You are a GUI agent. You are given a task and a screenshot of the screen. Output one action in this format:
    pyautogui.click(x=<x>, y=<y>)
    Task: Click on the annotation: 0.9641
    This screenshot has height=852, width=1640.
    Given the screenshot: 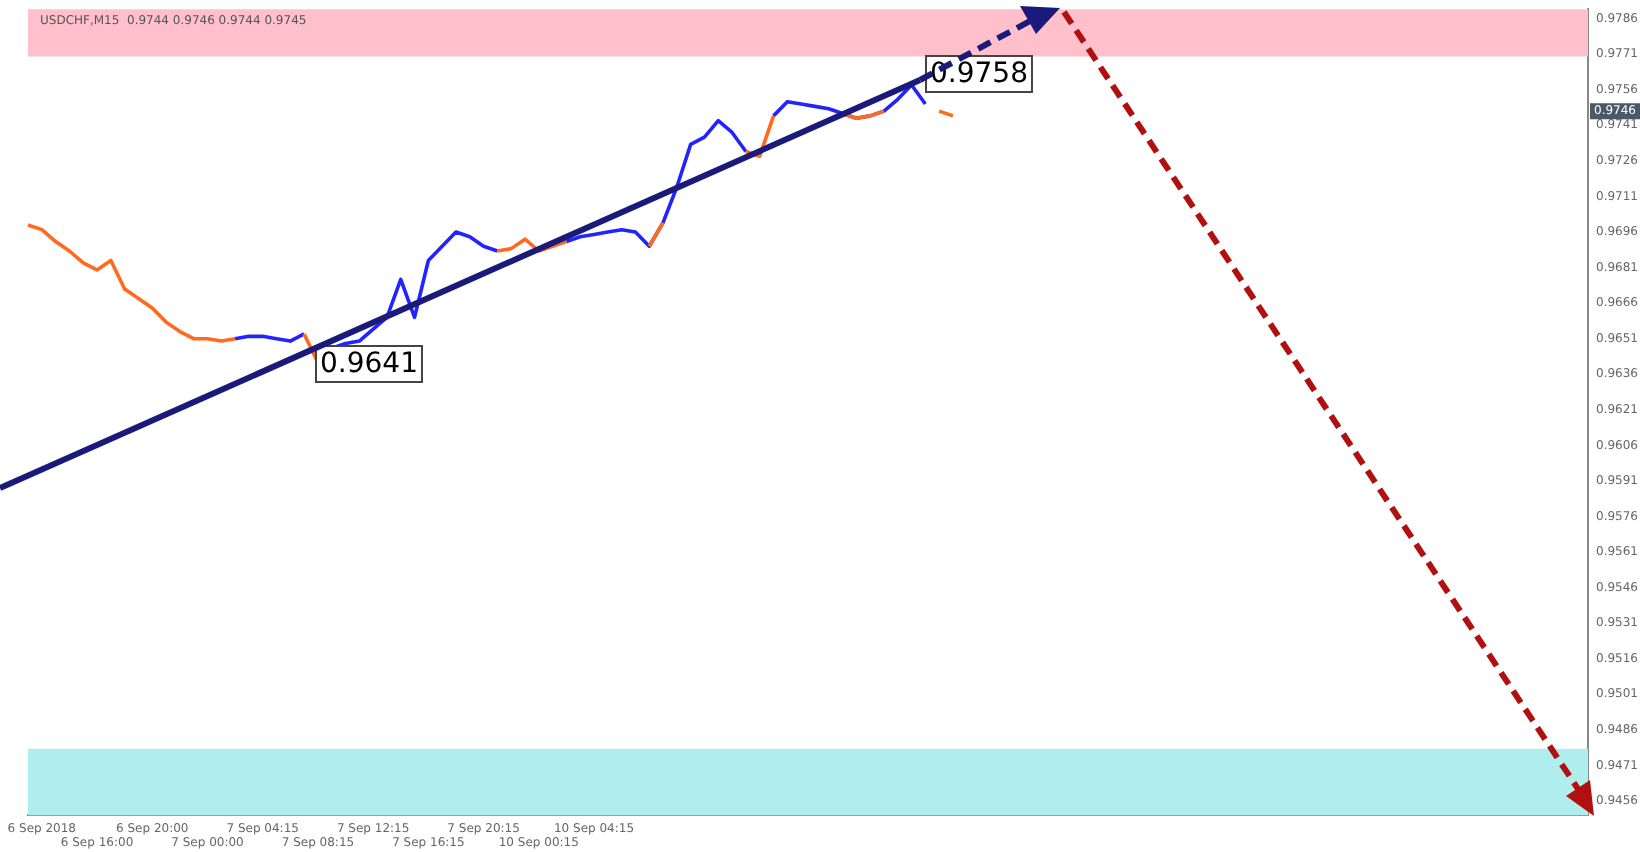 What is the action you would take?
    pyautogui.click(x=369, y=364)
    